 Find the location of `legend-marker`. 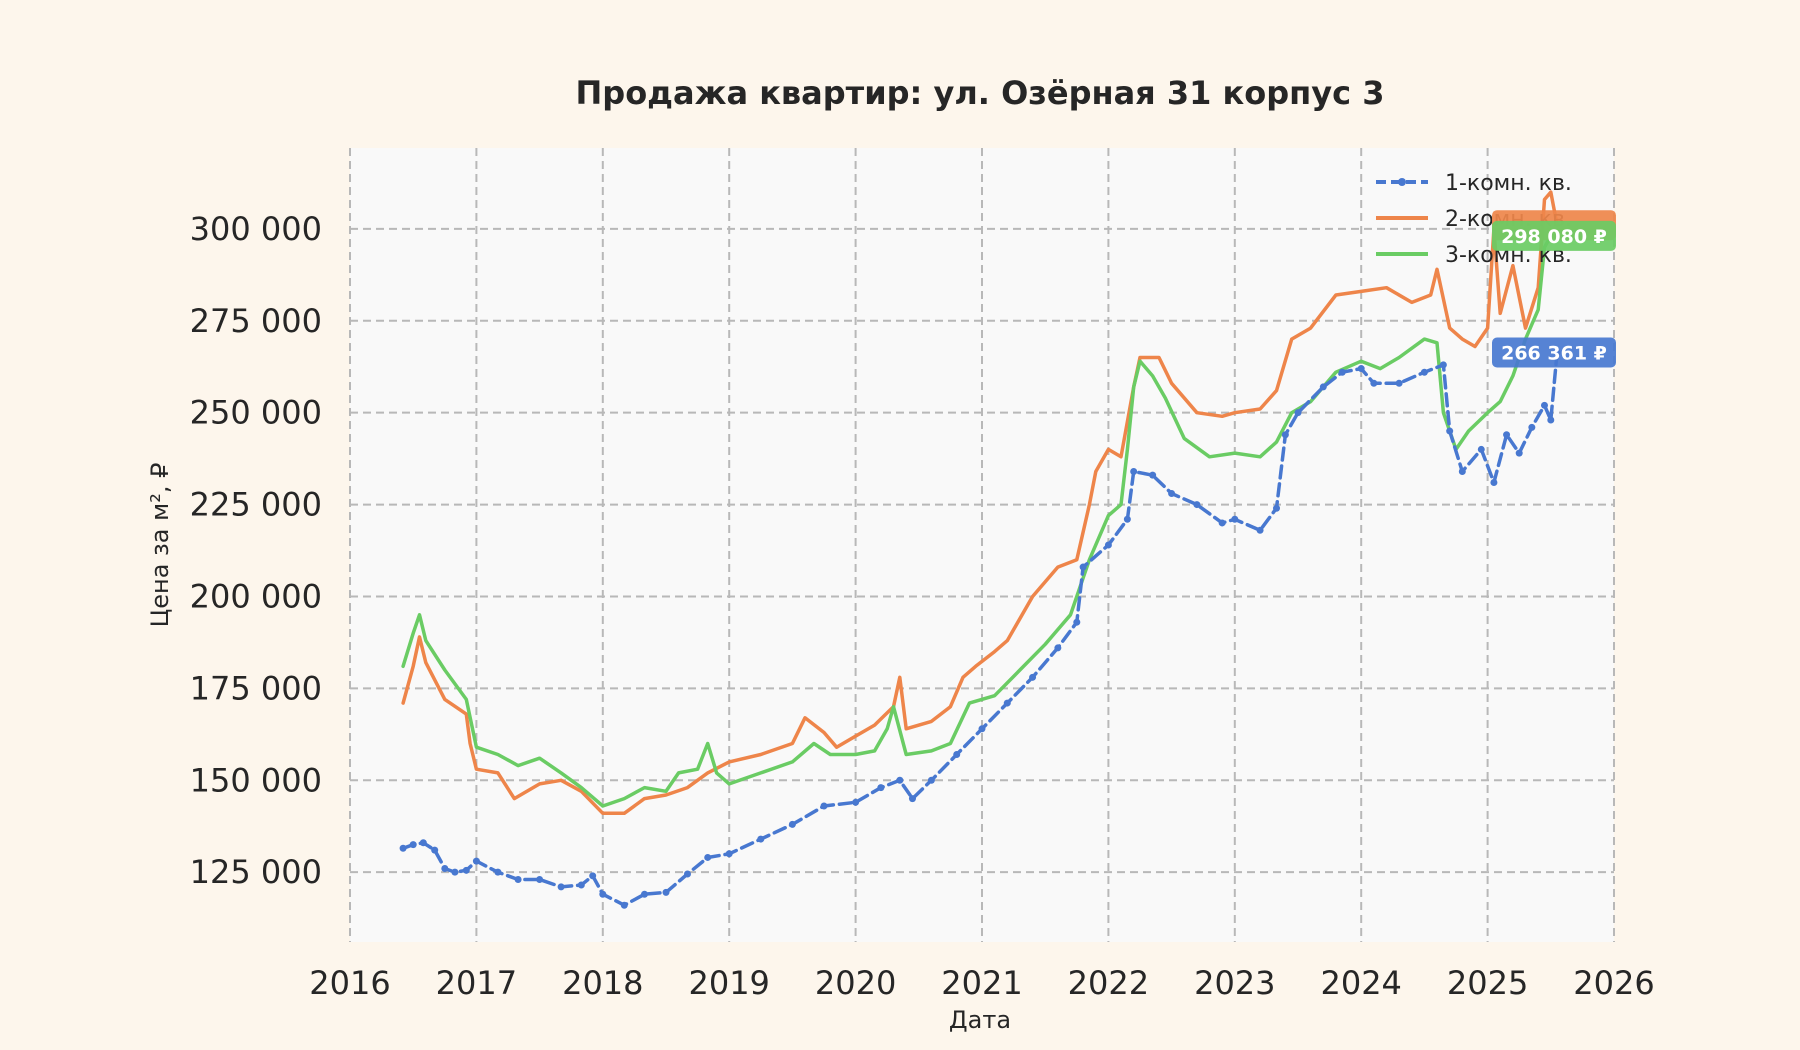

legend-marker is located at coordinates (1402, 182).